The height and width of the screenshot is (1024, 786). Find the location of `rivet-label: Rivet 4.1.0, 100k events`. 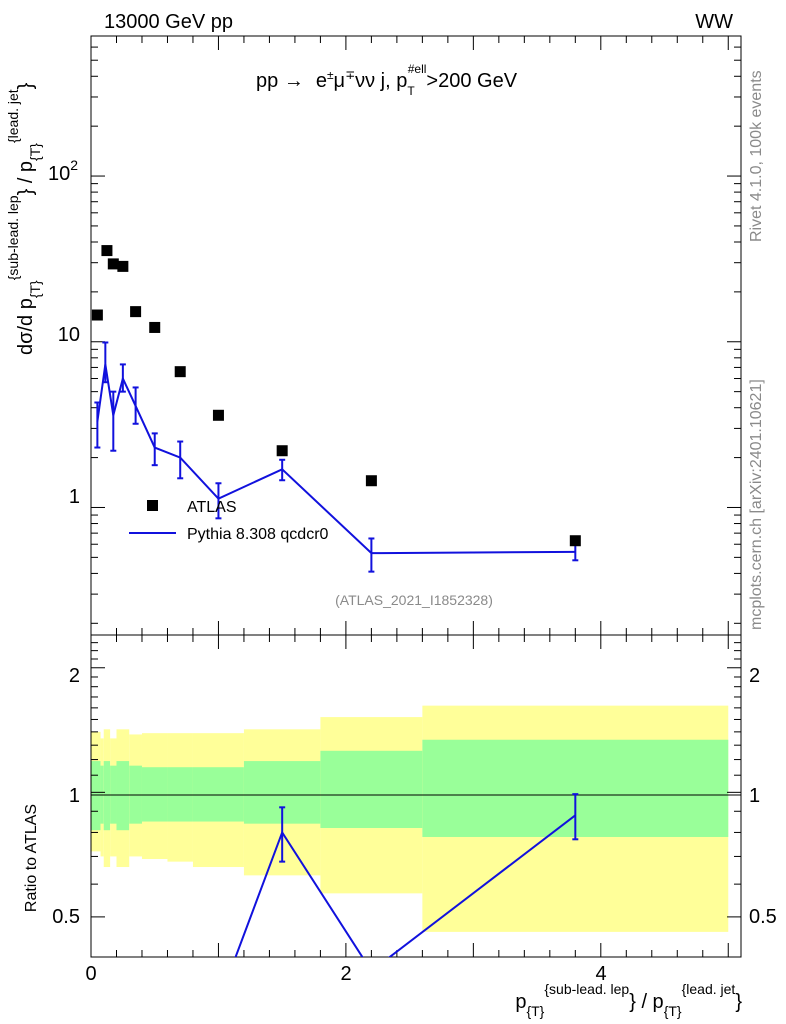

rivet-label: Rivet 4.1.0, 100k events is located at coordinates (756, 156).